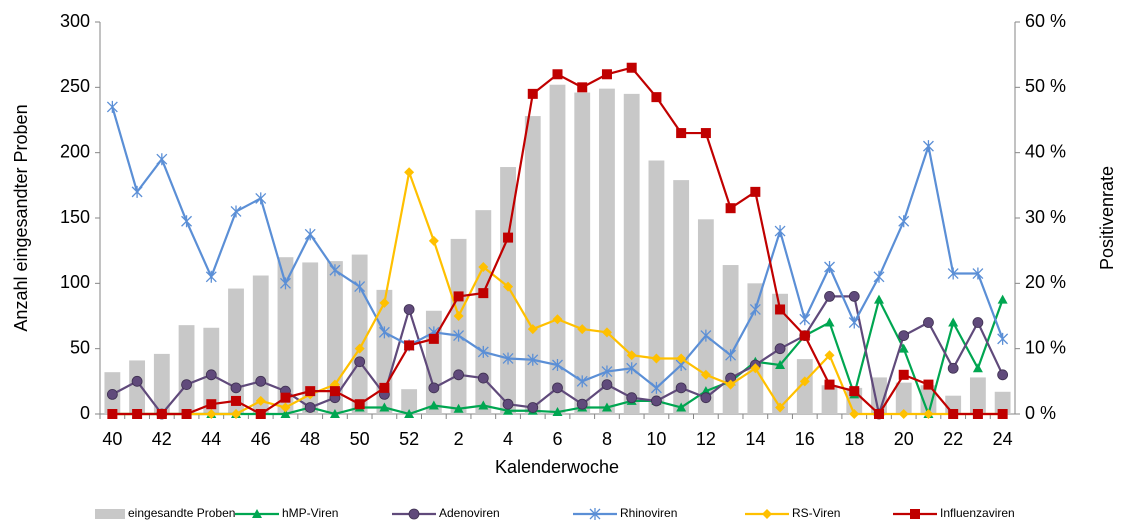 The height and width of the screenshot is (521, 1124). What do you see at coordinates (181, 513) in the screenshot?
I see `legend-label: eingesandte Proben` at bounding box center [181, 513].